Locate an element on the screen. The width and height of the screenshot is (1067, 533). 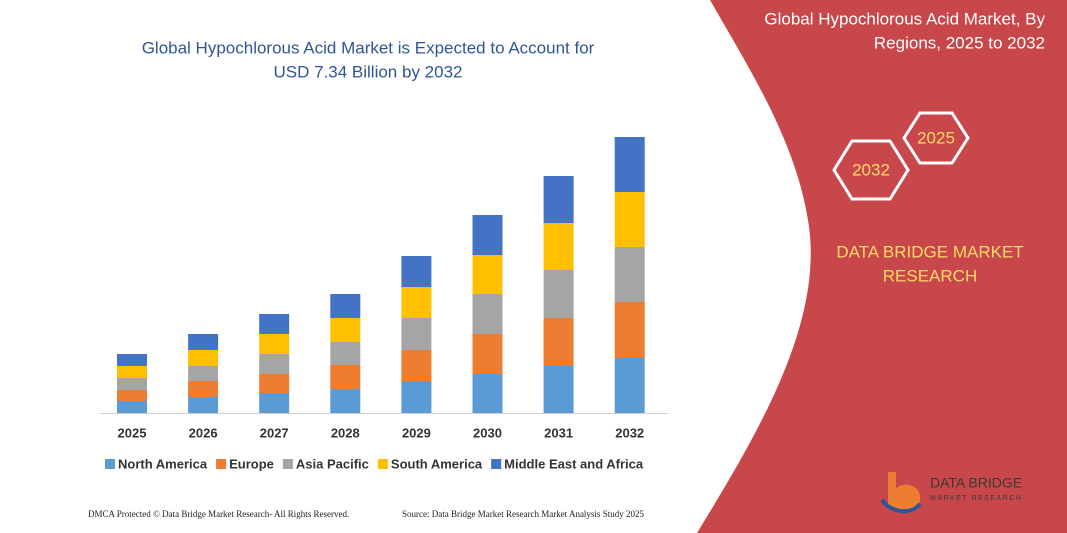
logo-swoosh is located at coordinates (901, 506).